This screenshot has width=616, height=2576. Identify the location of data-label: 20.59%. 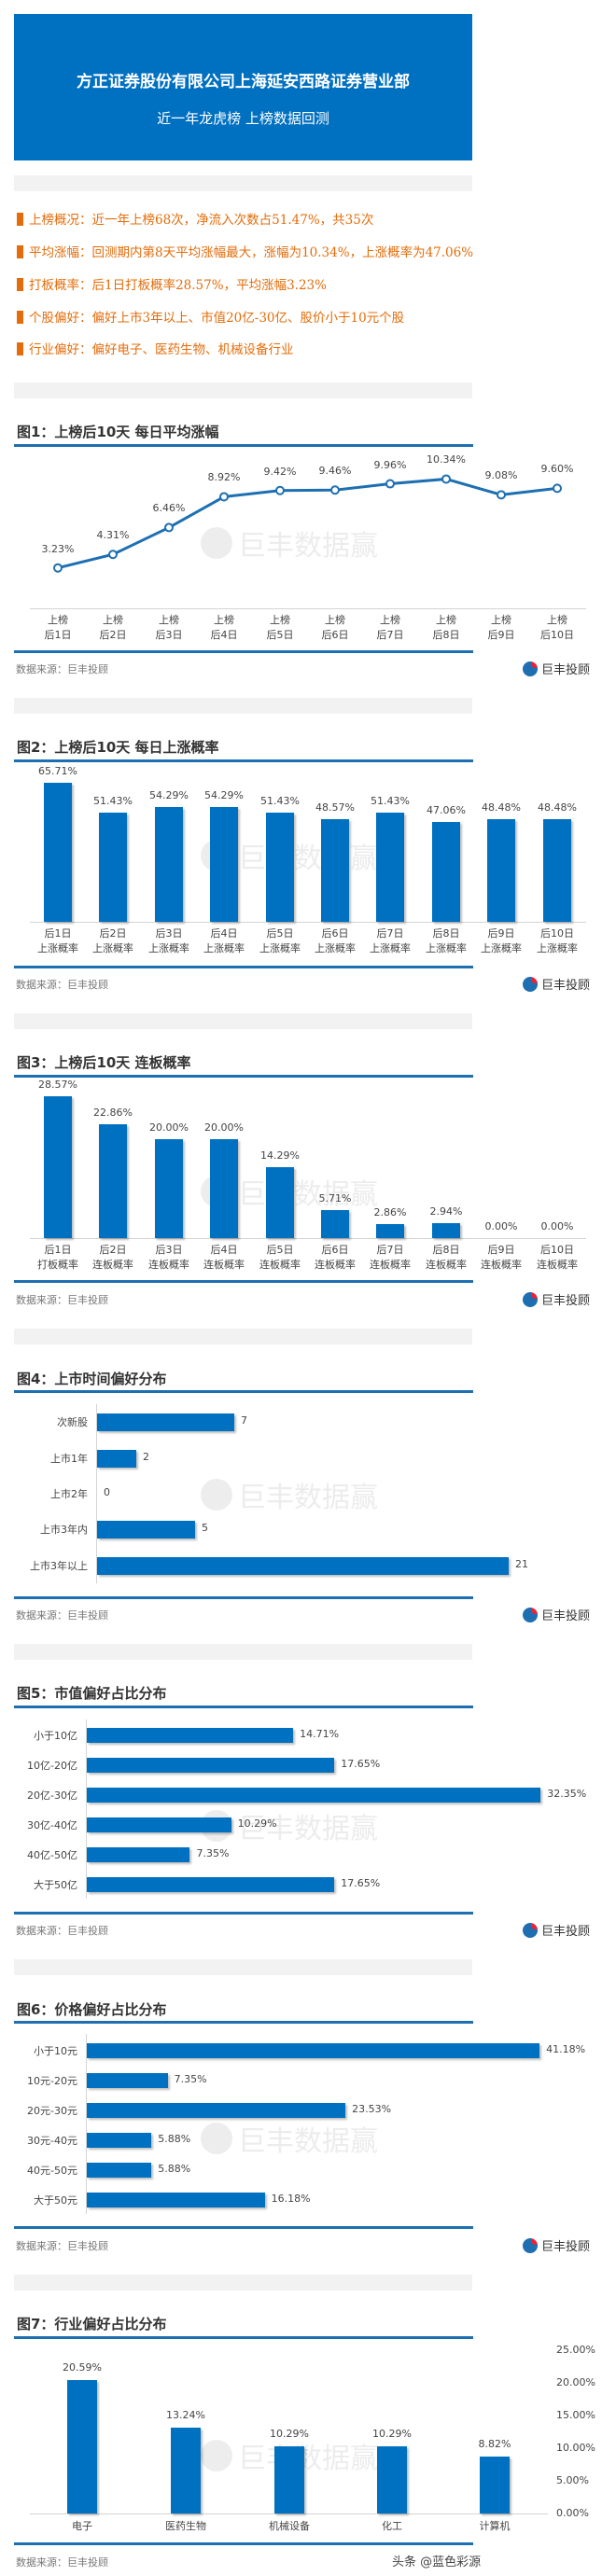
(82, 2367).